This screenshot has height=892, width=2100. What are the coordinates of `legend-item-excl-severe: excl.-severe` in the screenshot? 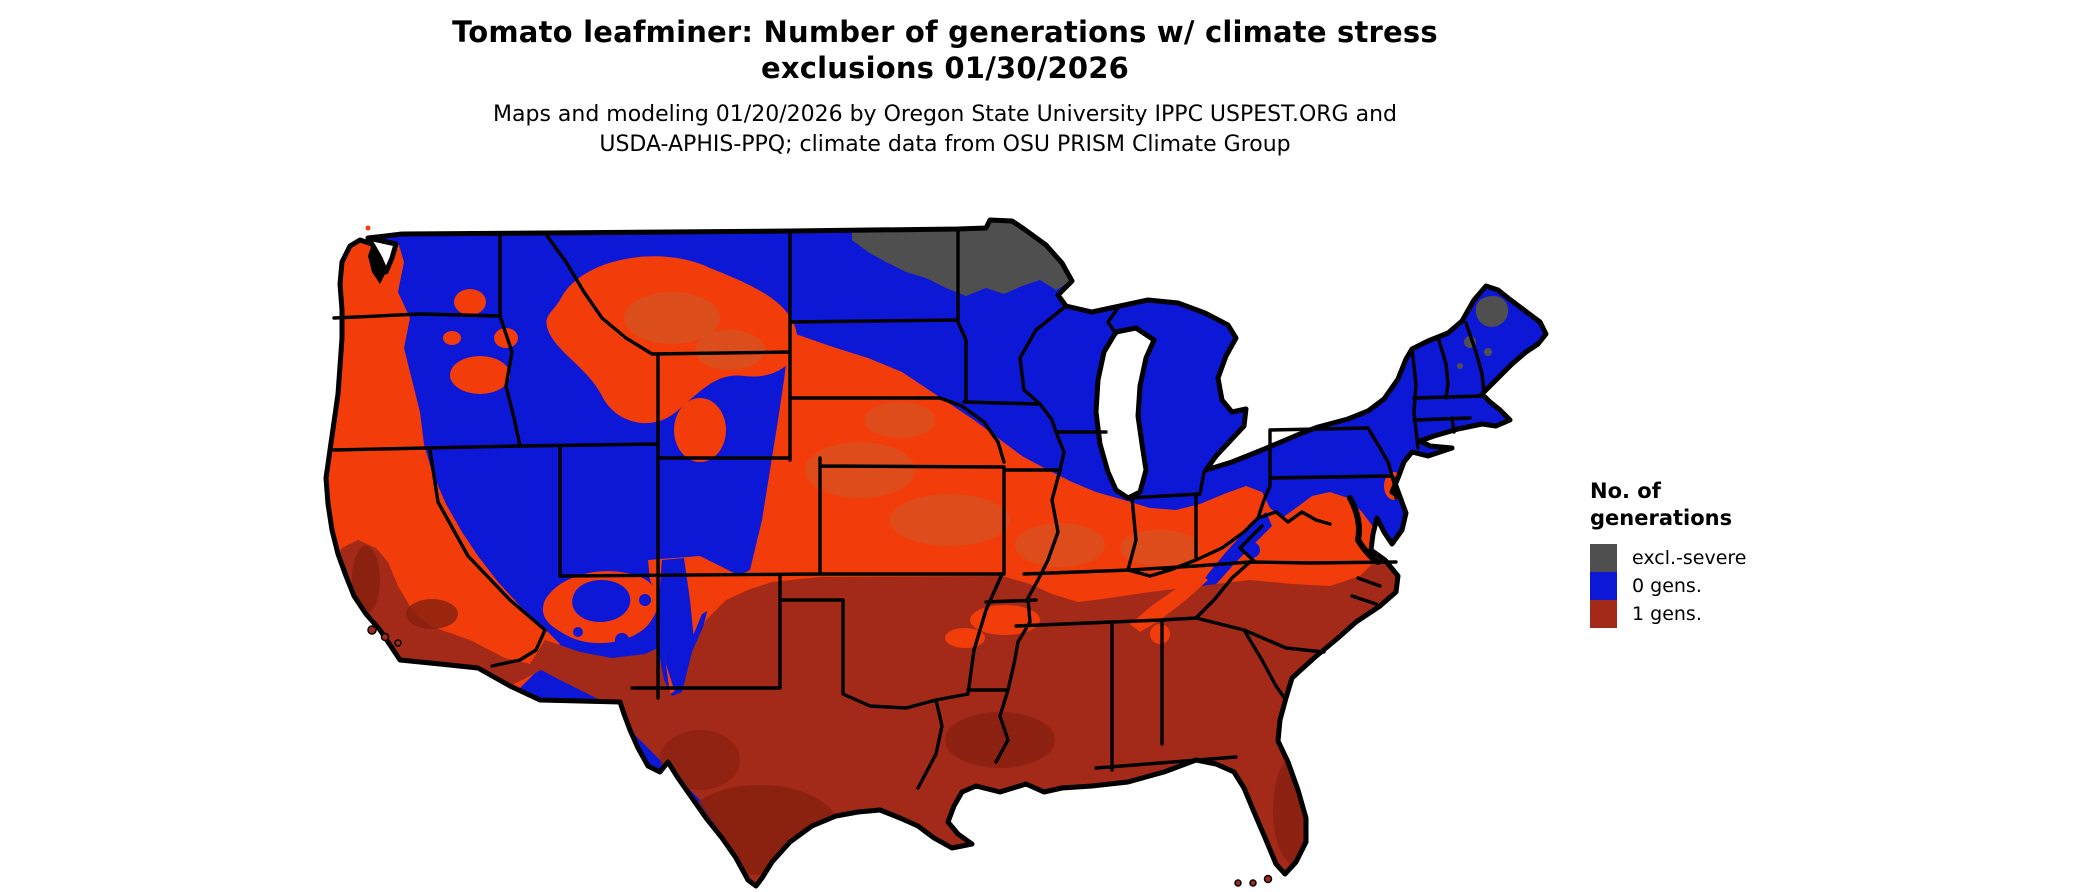 It's located at (1668, 558).